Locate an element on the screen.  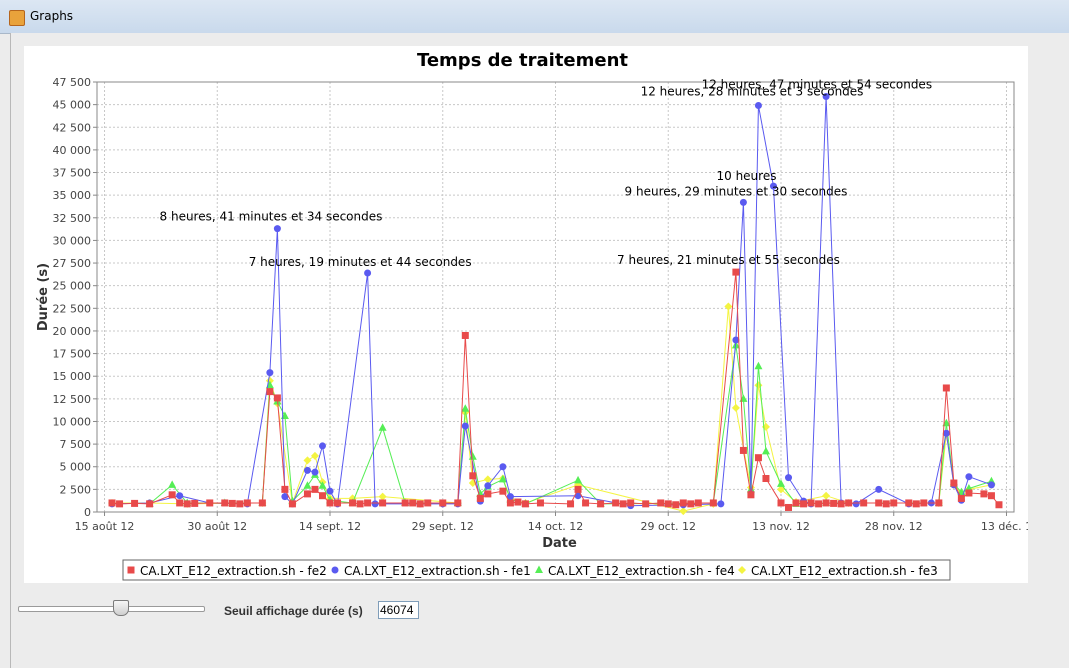
legend-entry: CA.LXT_E12_extraction.sh - fe1 is located at coordinates (437, 571).